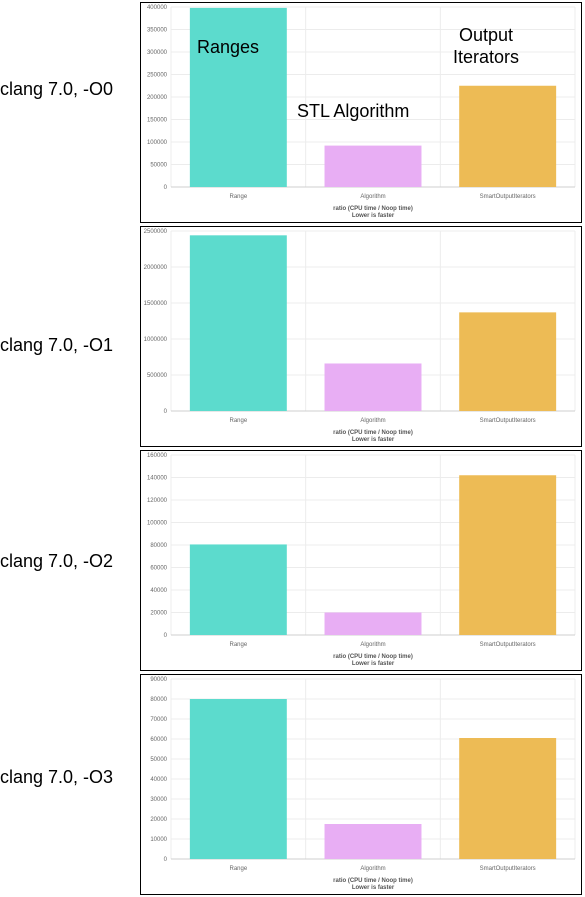  I want to click on y-tick-label: 500000, so click(157, 376).